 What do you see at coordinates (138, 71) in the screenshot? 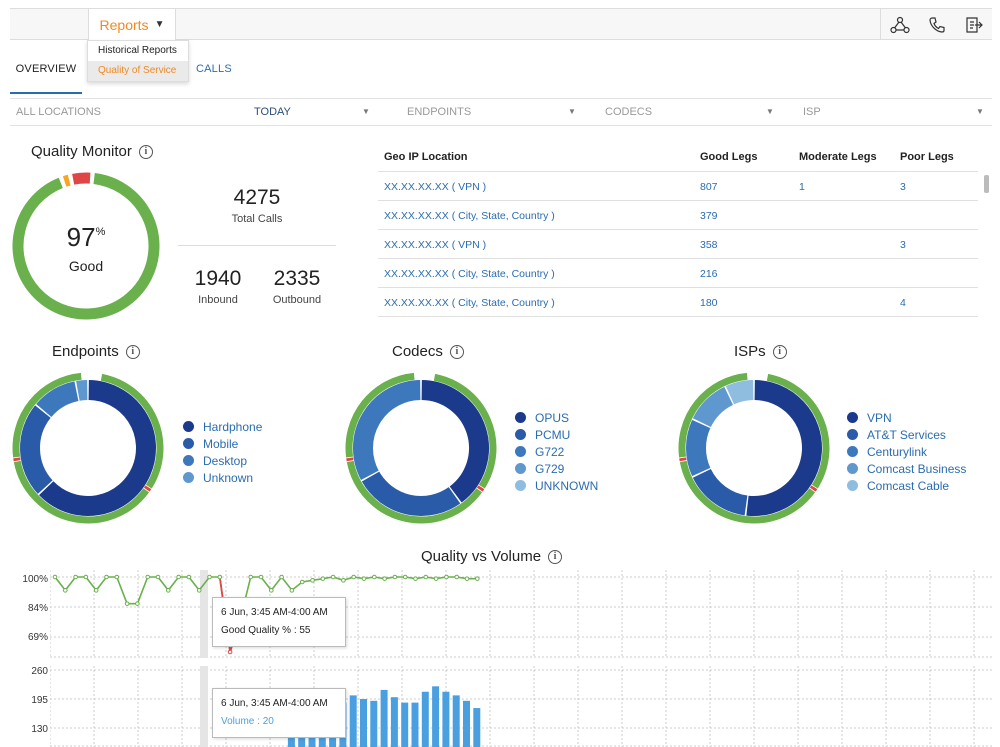
I see `menu-item-quality-of-service: Quality of Service` at bounding box center [138, 71].